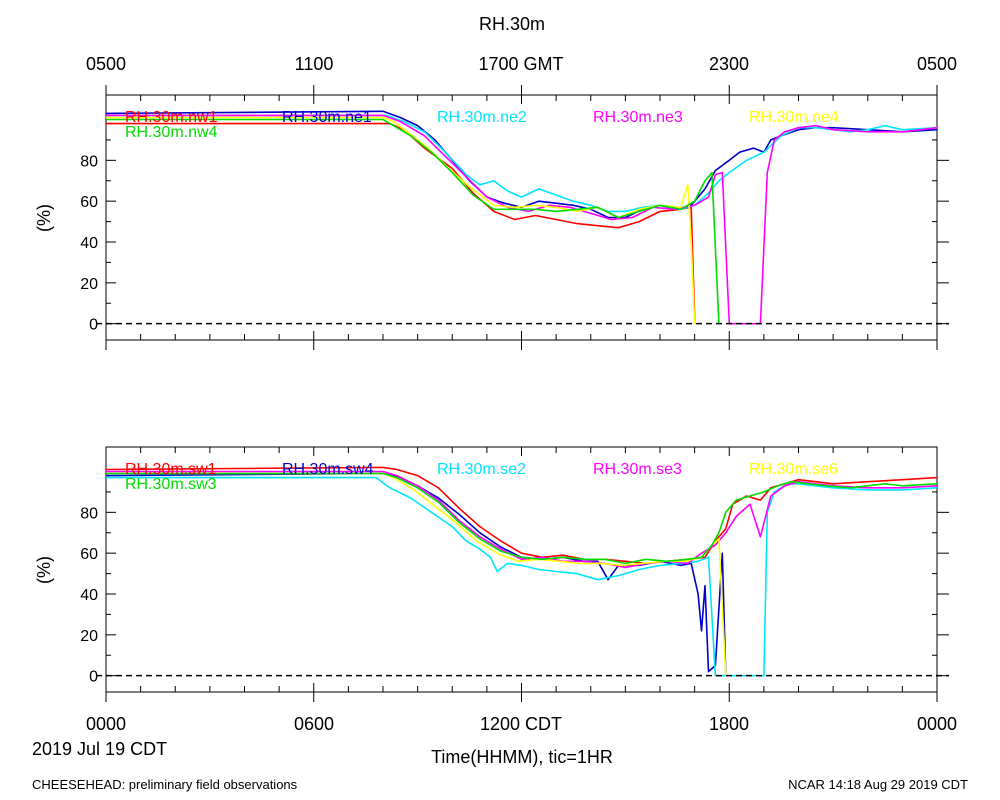  I want to click on chart-title: RH.30m, so click(512, 24).